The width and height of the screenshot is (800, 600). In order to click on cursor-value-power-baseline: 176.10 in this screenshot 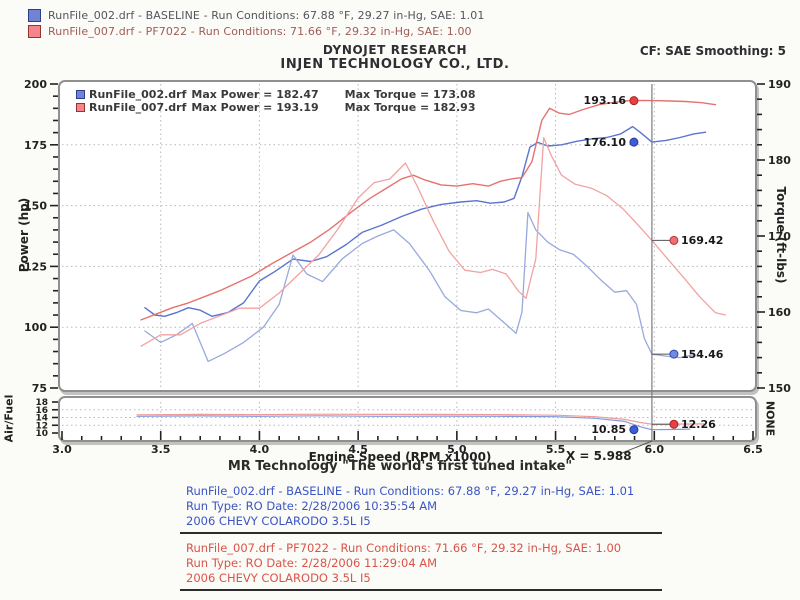, I will do `click(604, 142)`.